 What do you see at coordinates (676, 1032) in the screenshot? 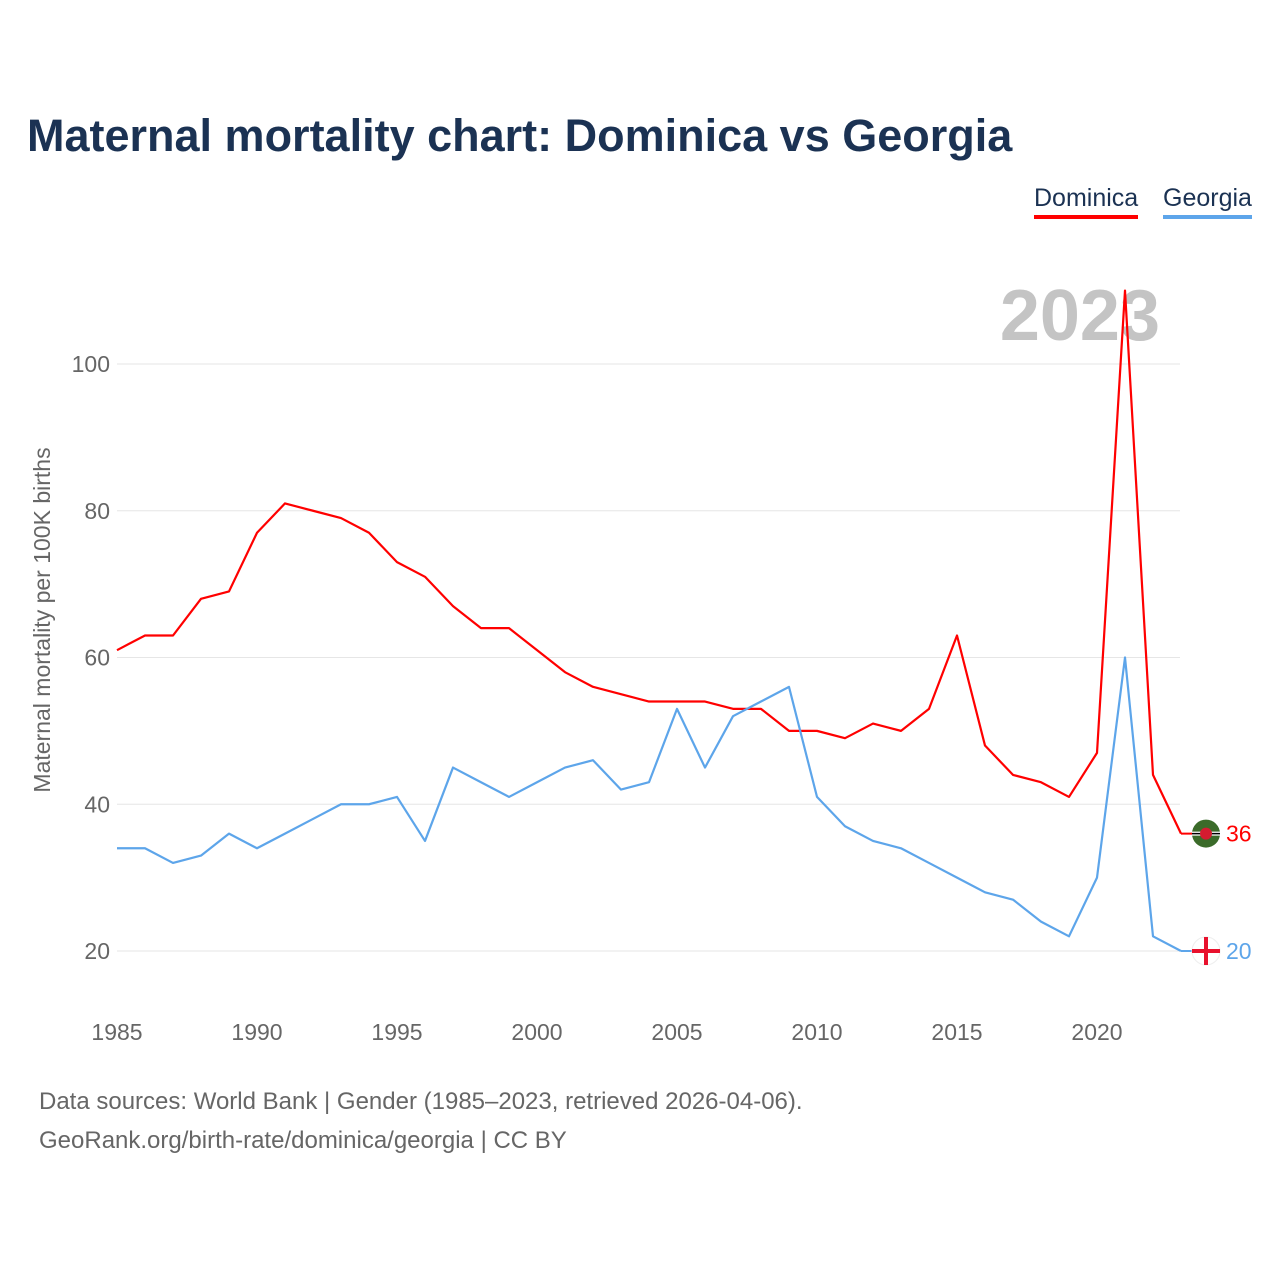
I see `x-tick-label: 2005` at bounding box center [676, 1032].